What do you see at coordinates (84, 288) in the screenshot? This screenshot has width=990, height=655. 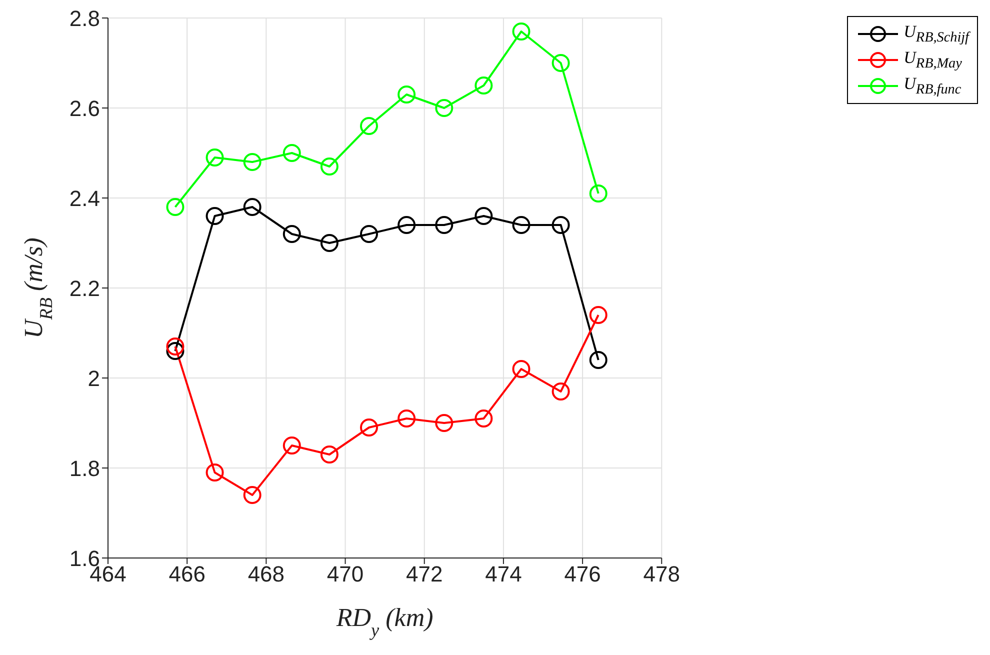 I see `y-tick-label: 2.2` at bounding box center [84, 288].